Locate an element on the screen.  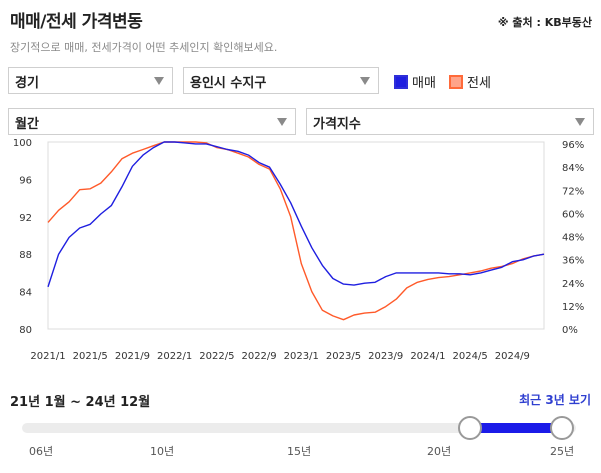
x-tick-label: 2021/5 is located at coordinates (90, 356).